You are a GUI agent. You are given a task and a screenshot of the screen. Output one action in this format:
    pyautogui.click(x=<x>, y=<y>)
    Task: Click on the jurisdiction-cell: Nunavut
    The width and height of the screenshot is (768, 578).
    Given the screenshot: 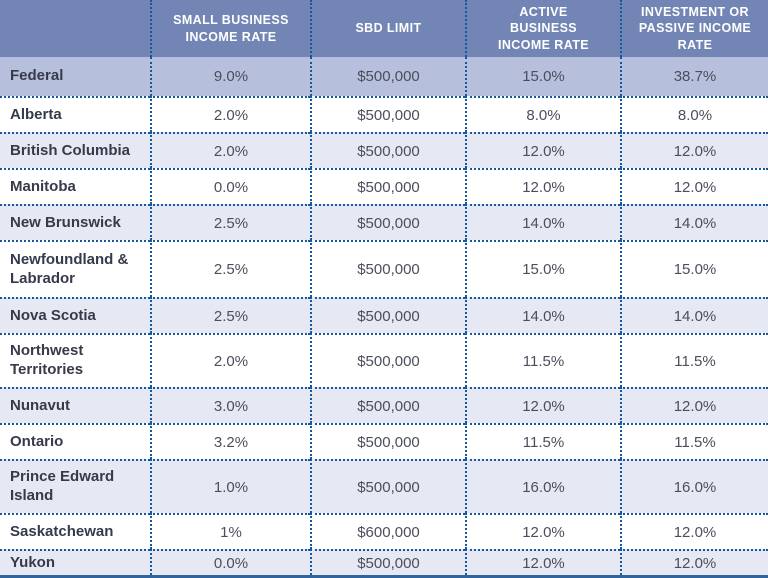 What is the action you would take?
    pyautogui.click(x=75, y=405)
    